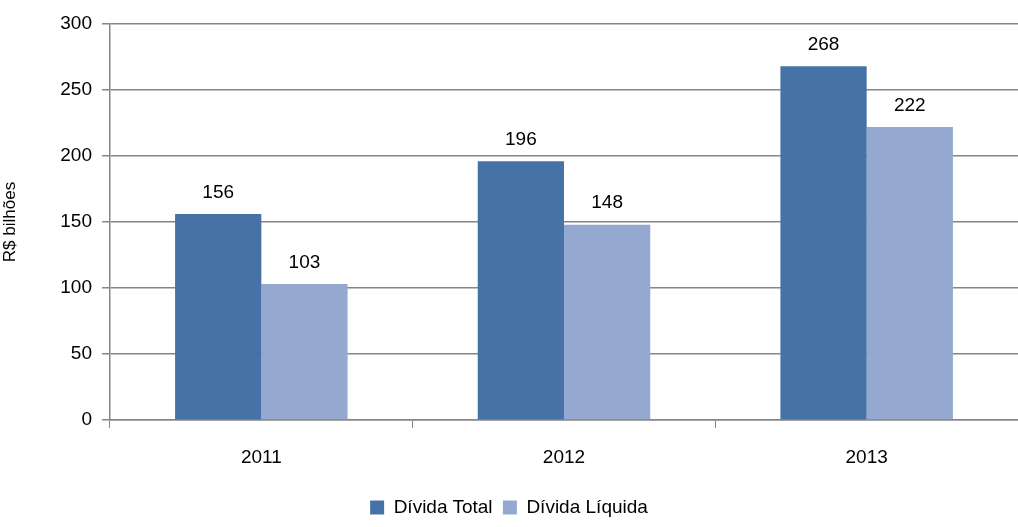 This screenshot has width=1018, height=527. I want to click on y-tick-label: 250, so click(76, 89).